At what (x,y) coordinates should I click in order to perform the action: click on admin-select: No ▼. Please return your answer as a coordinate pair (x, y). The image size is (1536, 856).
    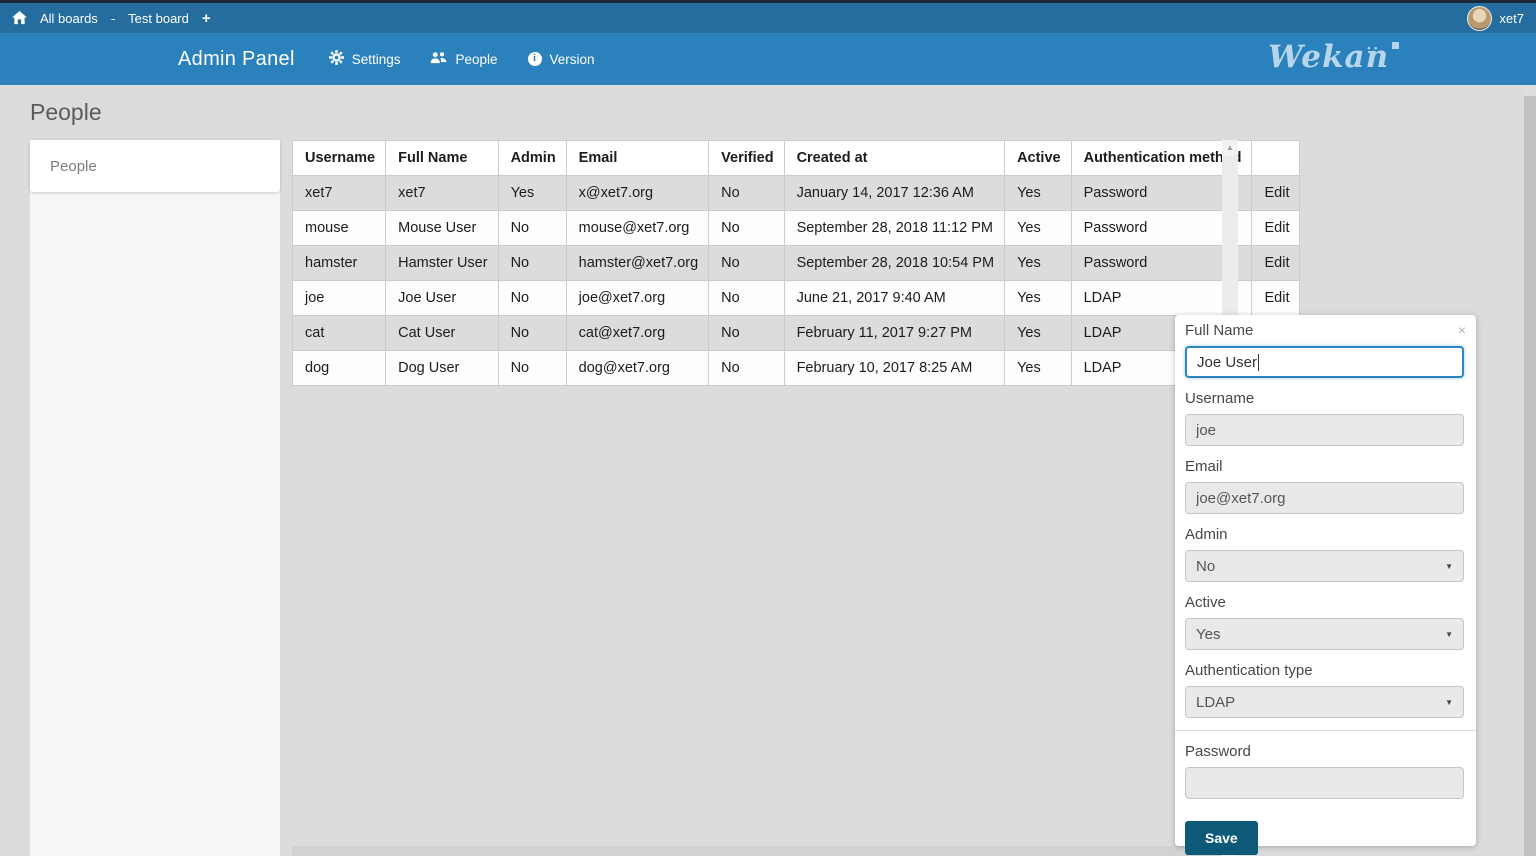
    Looking at the image, I should click on (1324, 566).